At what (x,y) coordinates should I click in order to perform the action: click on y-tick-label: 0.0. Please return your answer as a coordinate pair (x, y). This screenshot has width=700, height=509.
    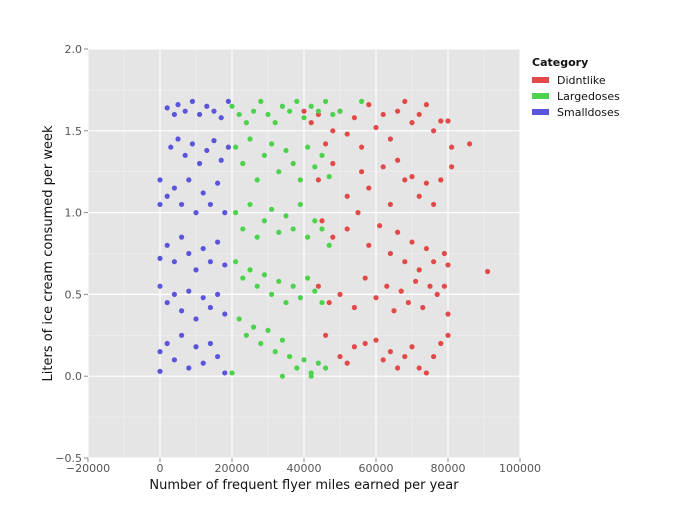
    Looking at the image, I should click on (74, 376).